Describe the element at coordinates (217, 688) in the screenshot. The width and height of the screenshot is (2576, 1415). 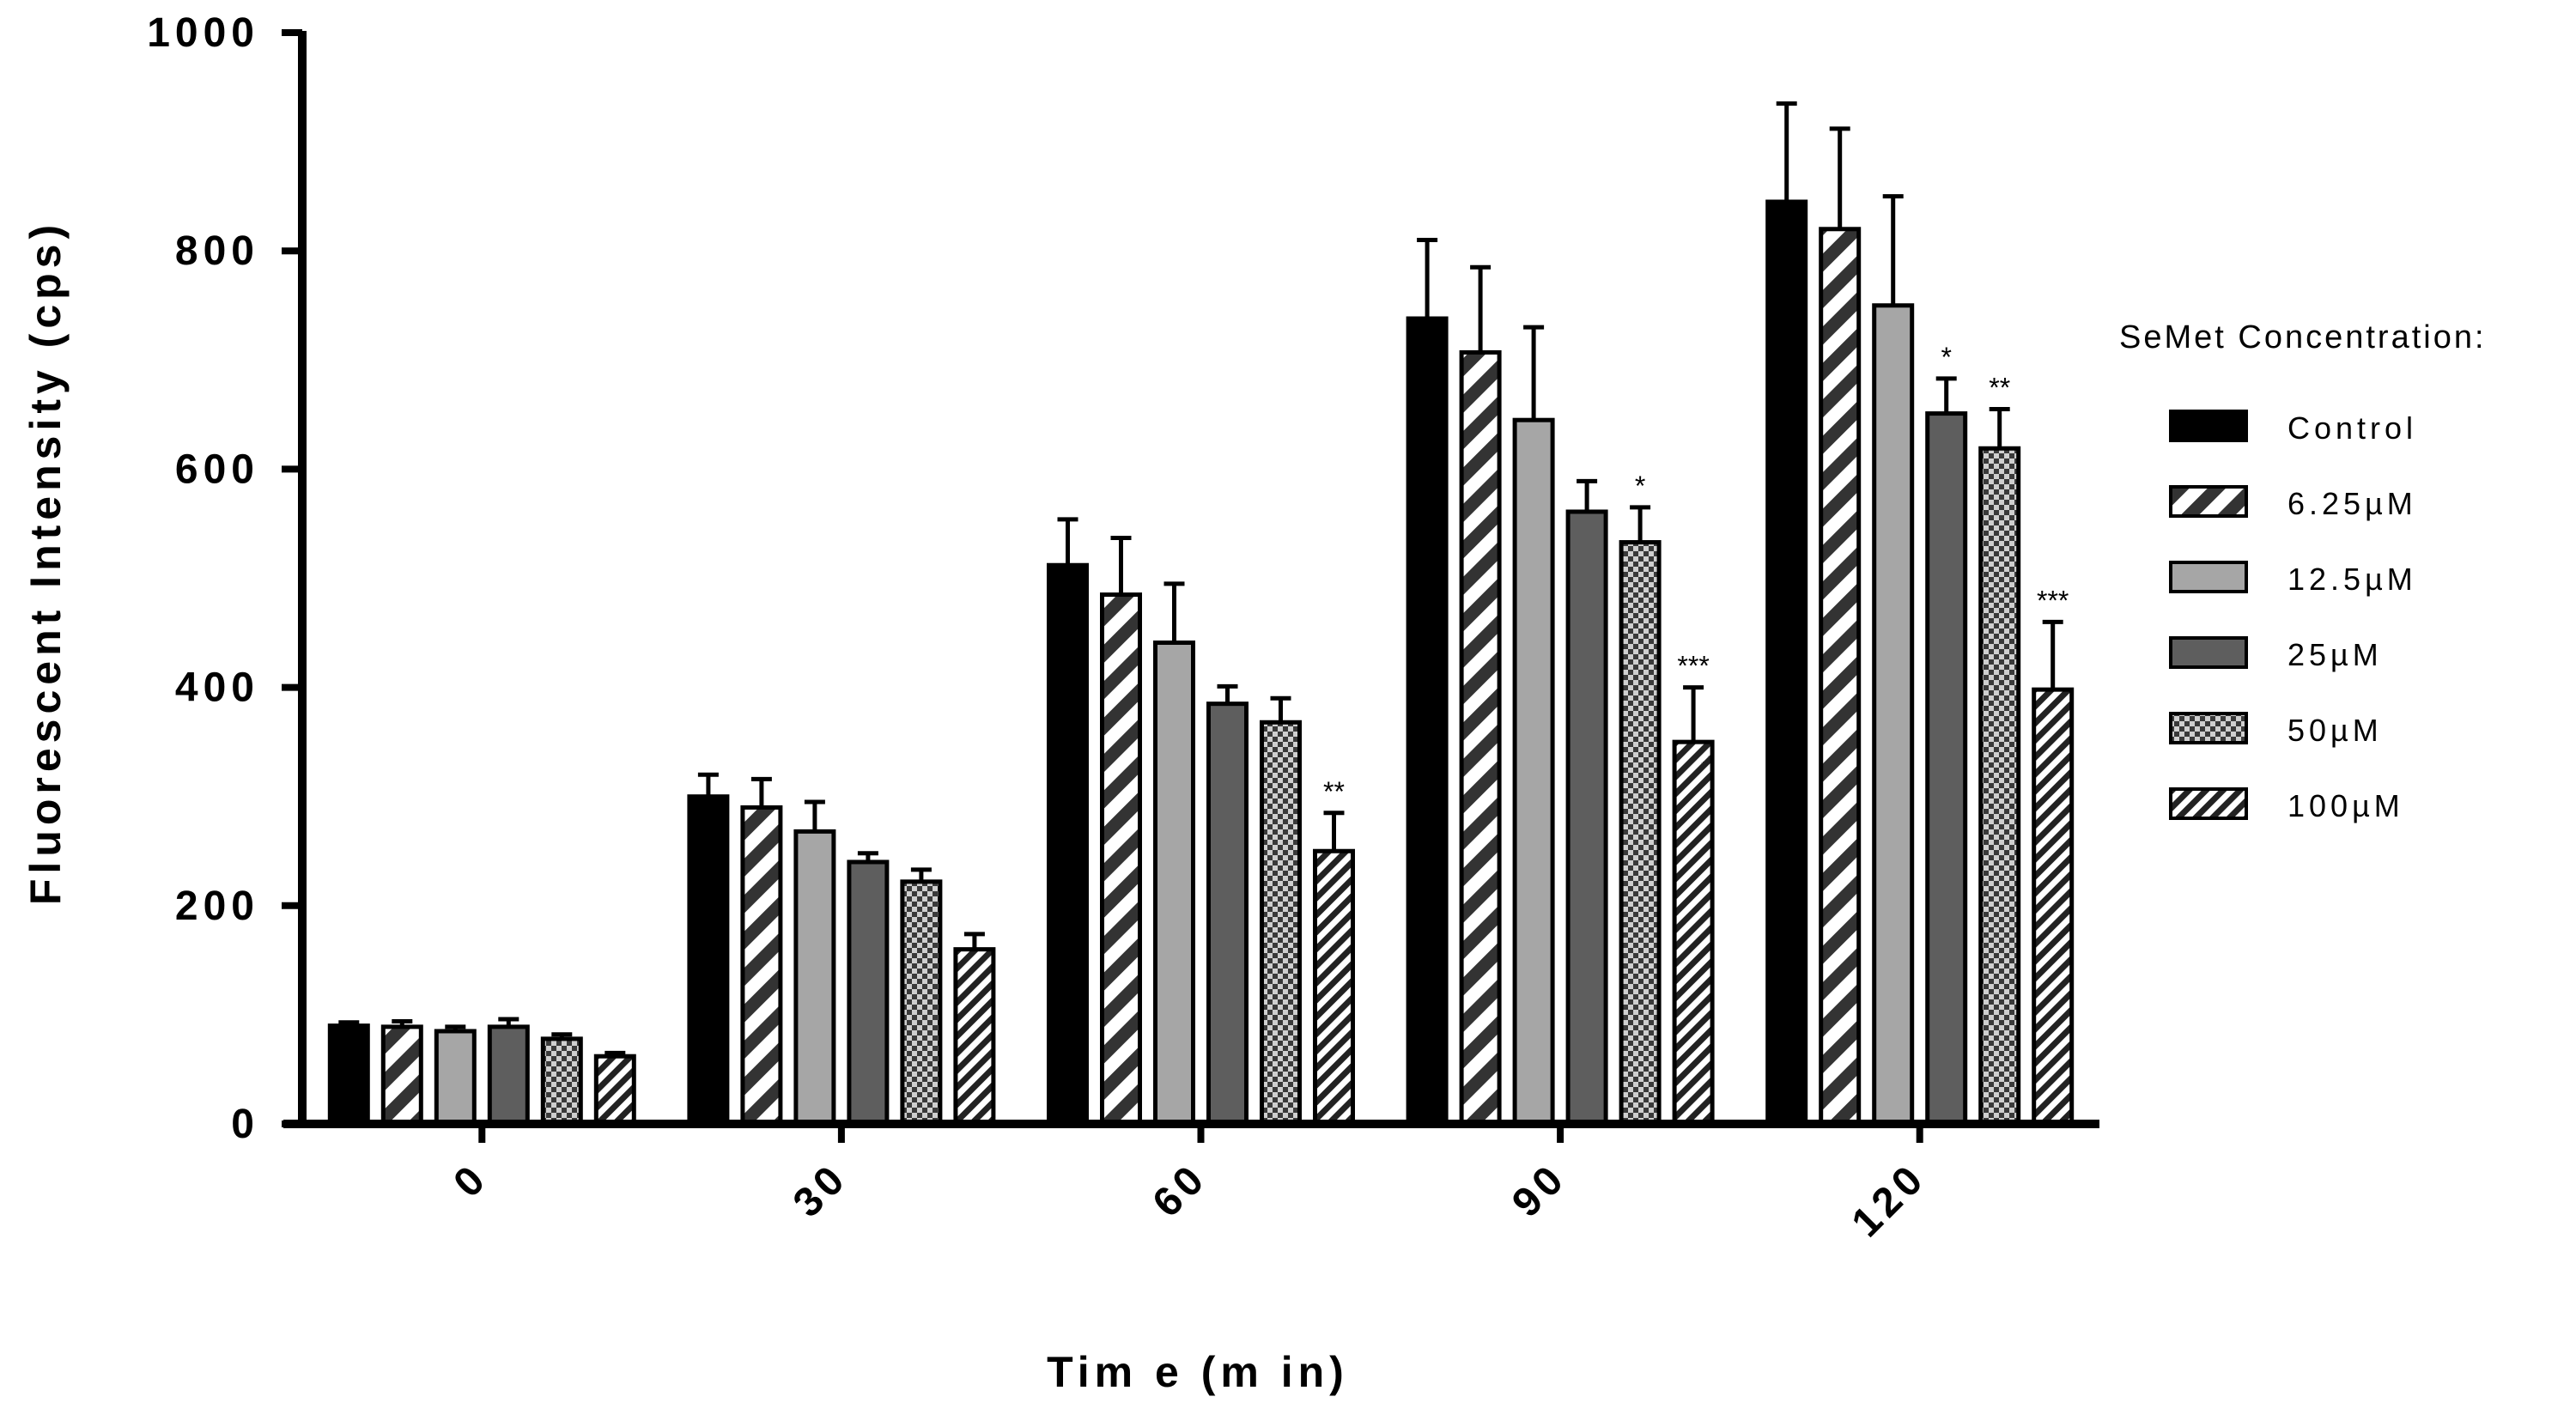
I see `y-tick-label: 400` at that location.